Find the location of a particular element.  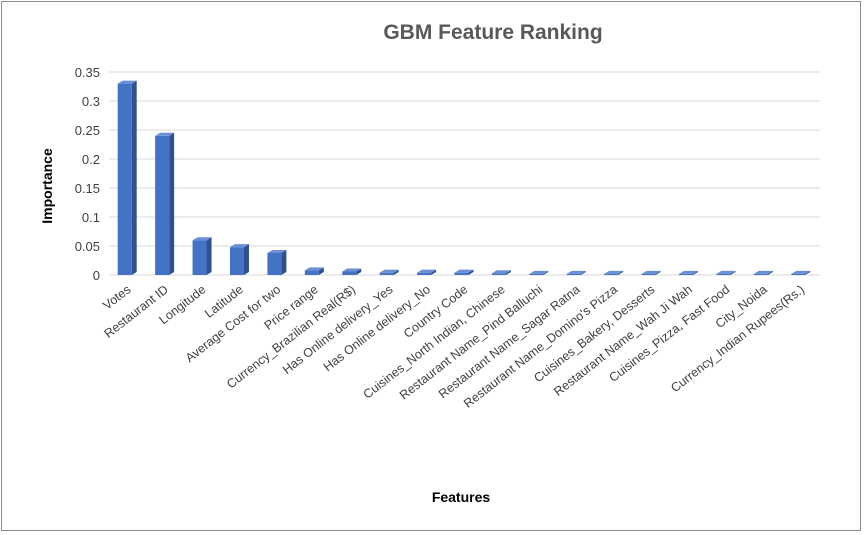

y-tick-label: 0.35 is located at coordinates (87, 72).